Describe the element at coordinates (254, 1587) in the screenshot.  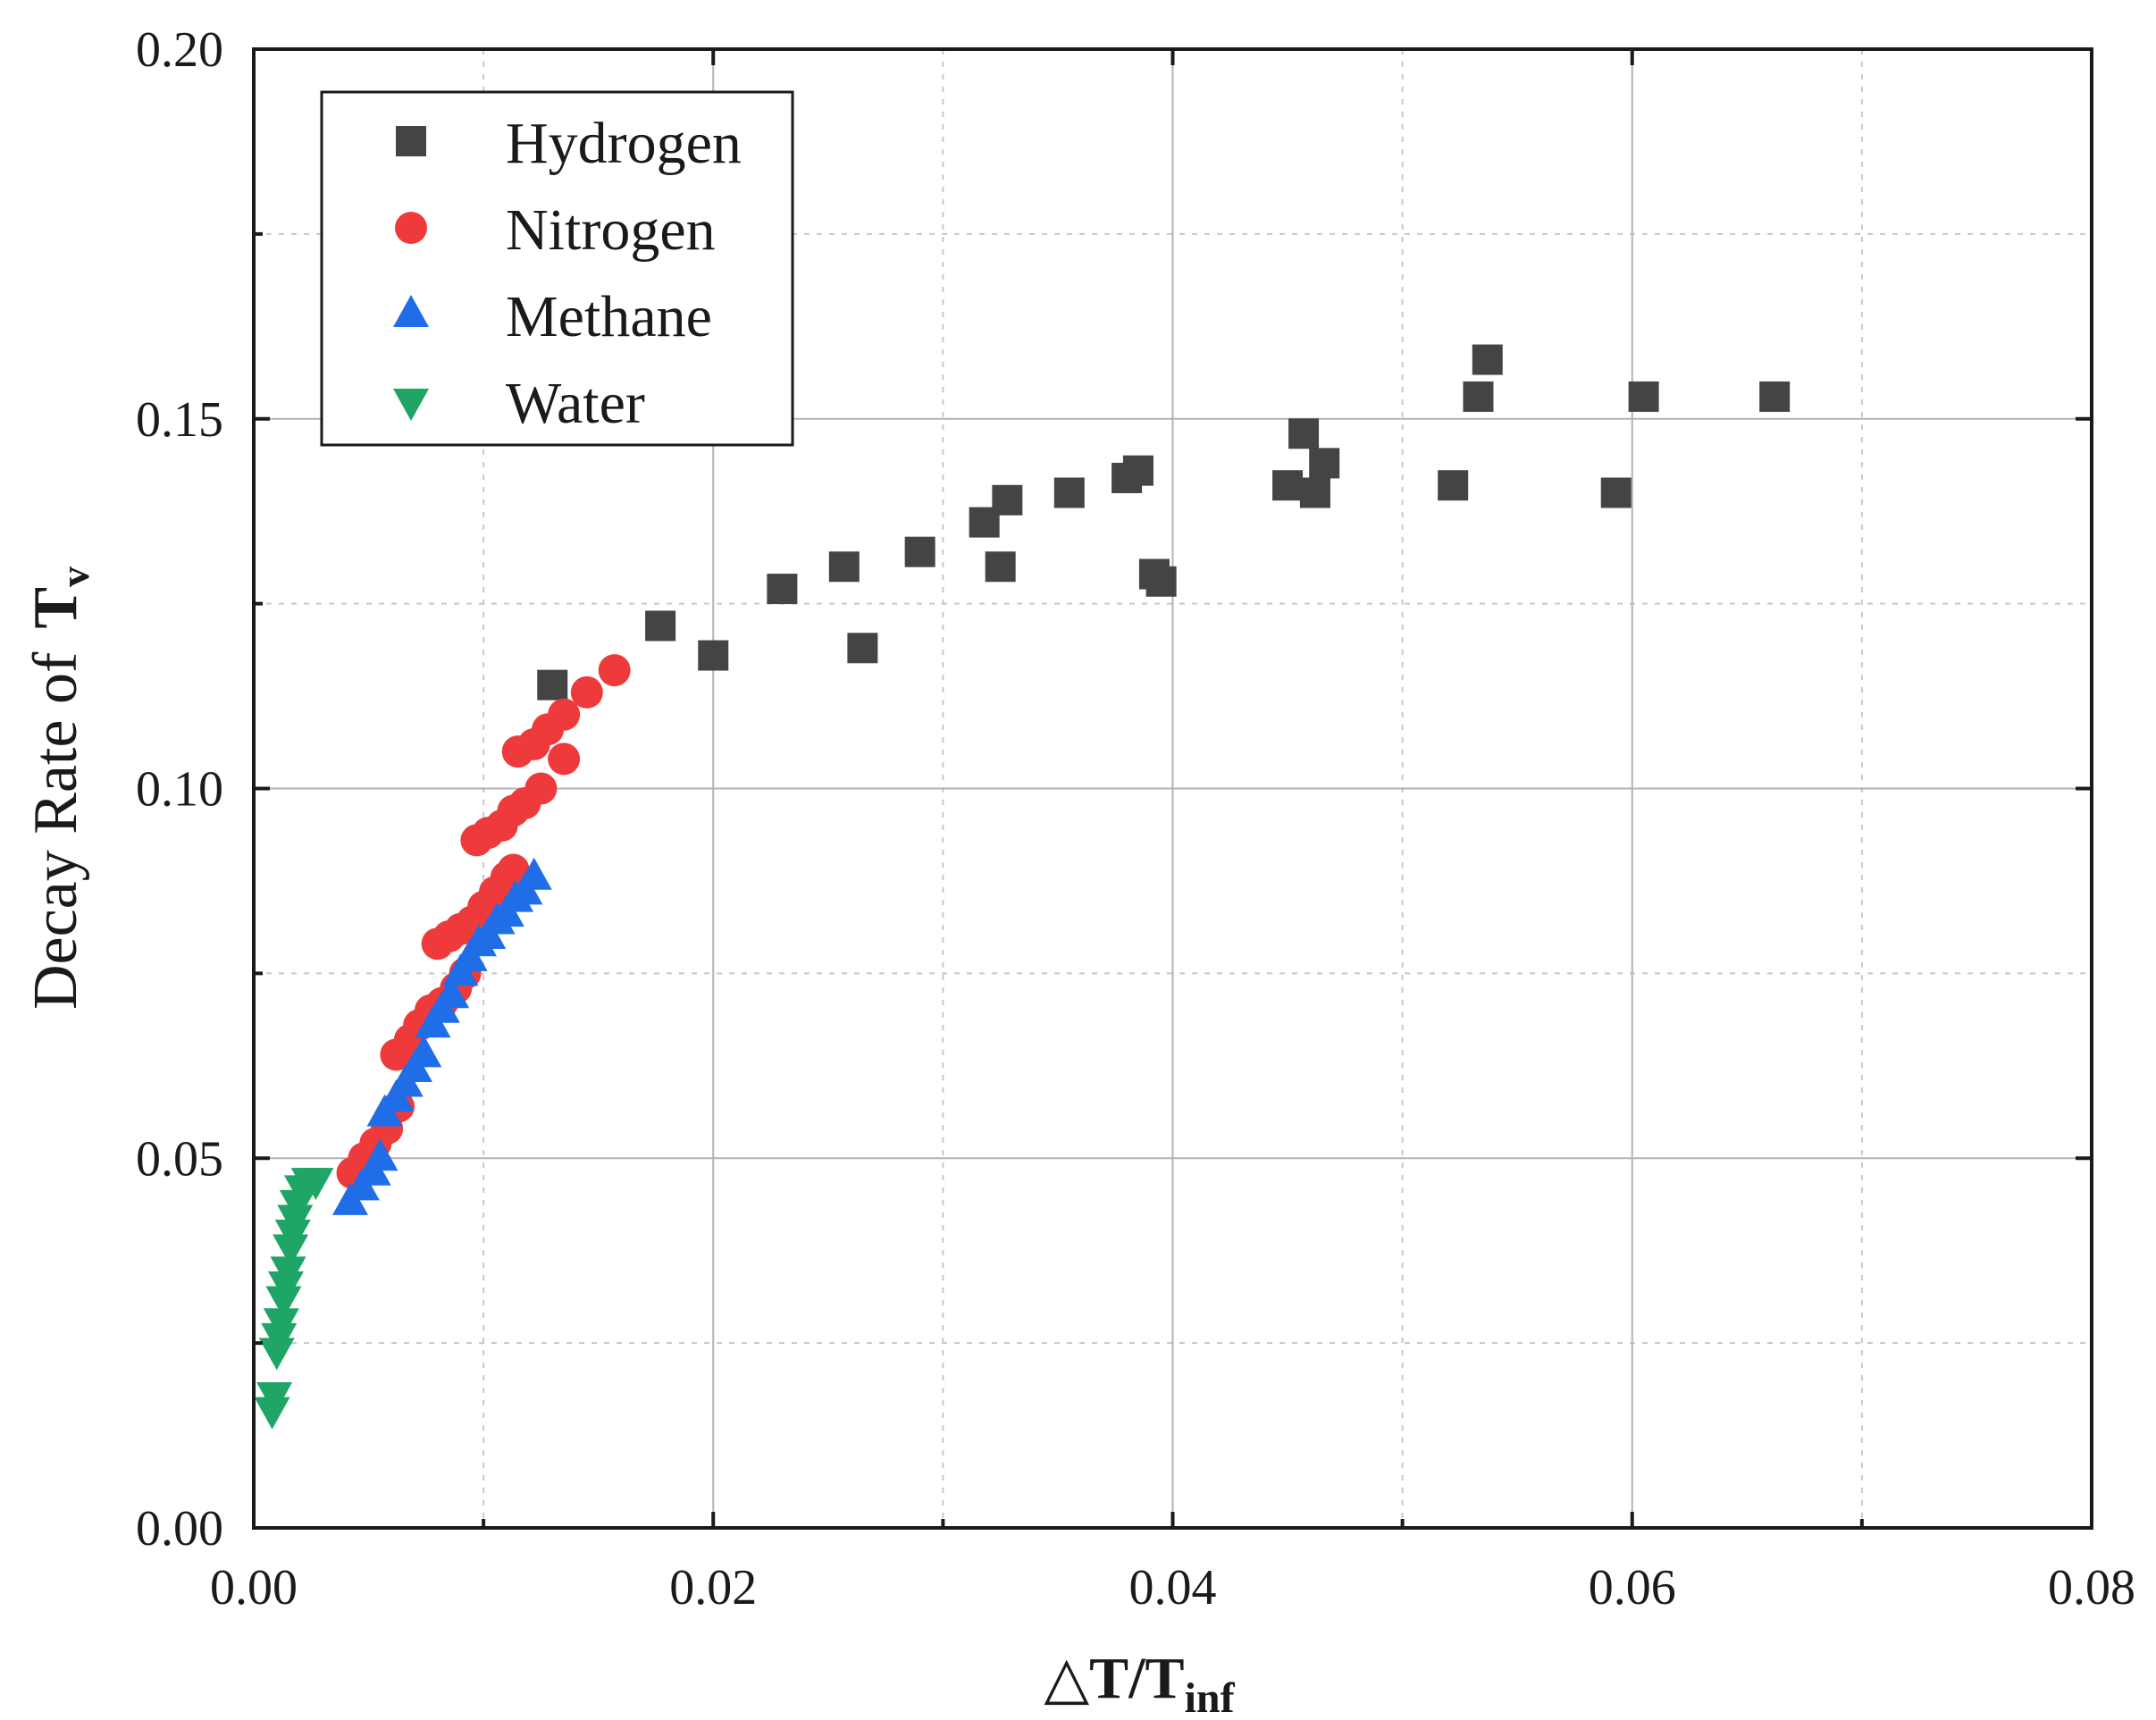
I see `x-tick-label: 0.00` at that location.